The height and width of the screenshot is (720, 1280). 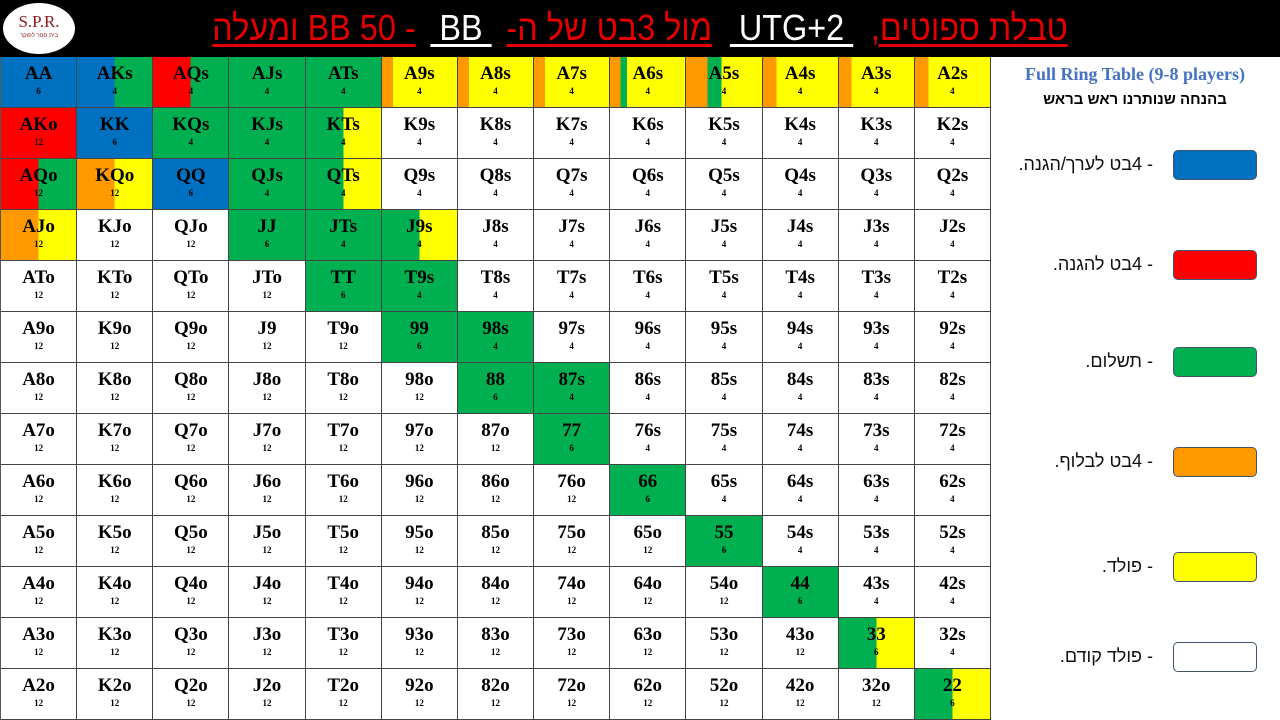 What do you see at coordinates (572, 133) in the screenshot?
I see `hand-cell: K7s 4` at bounding box center [572, 133].